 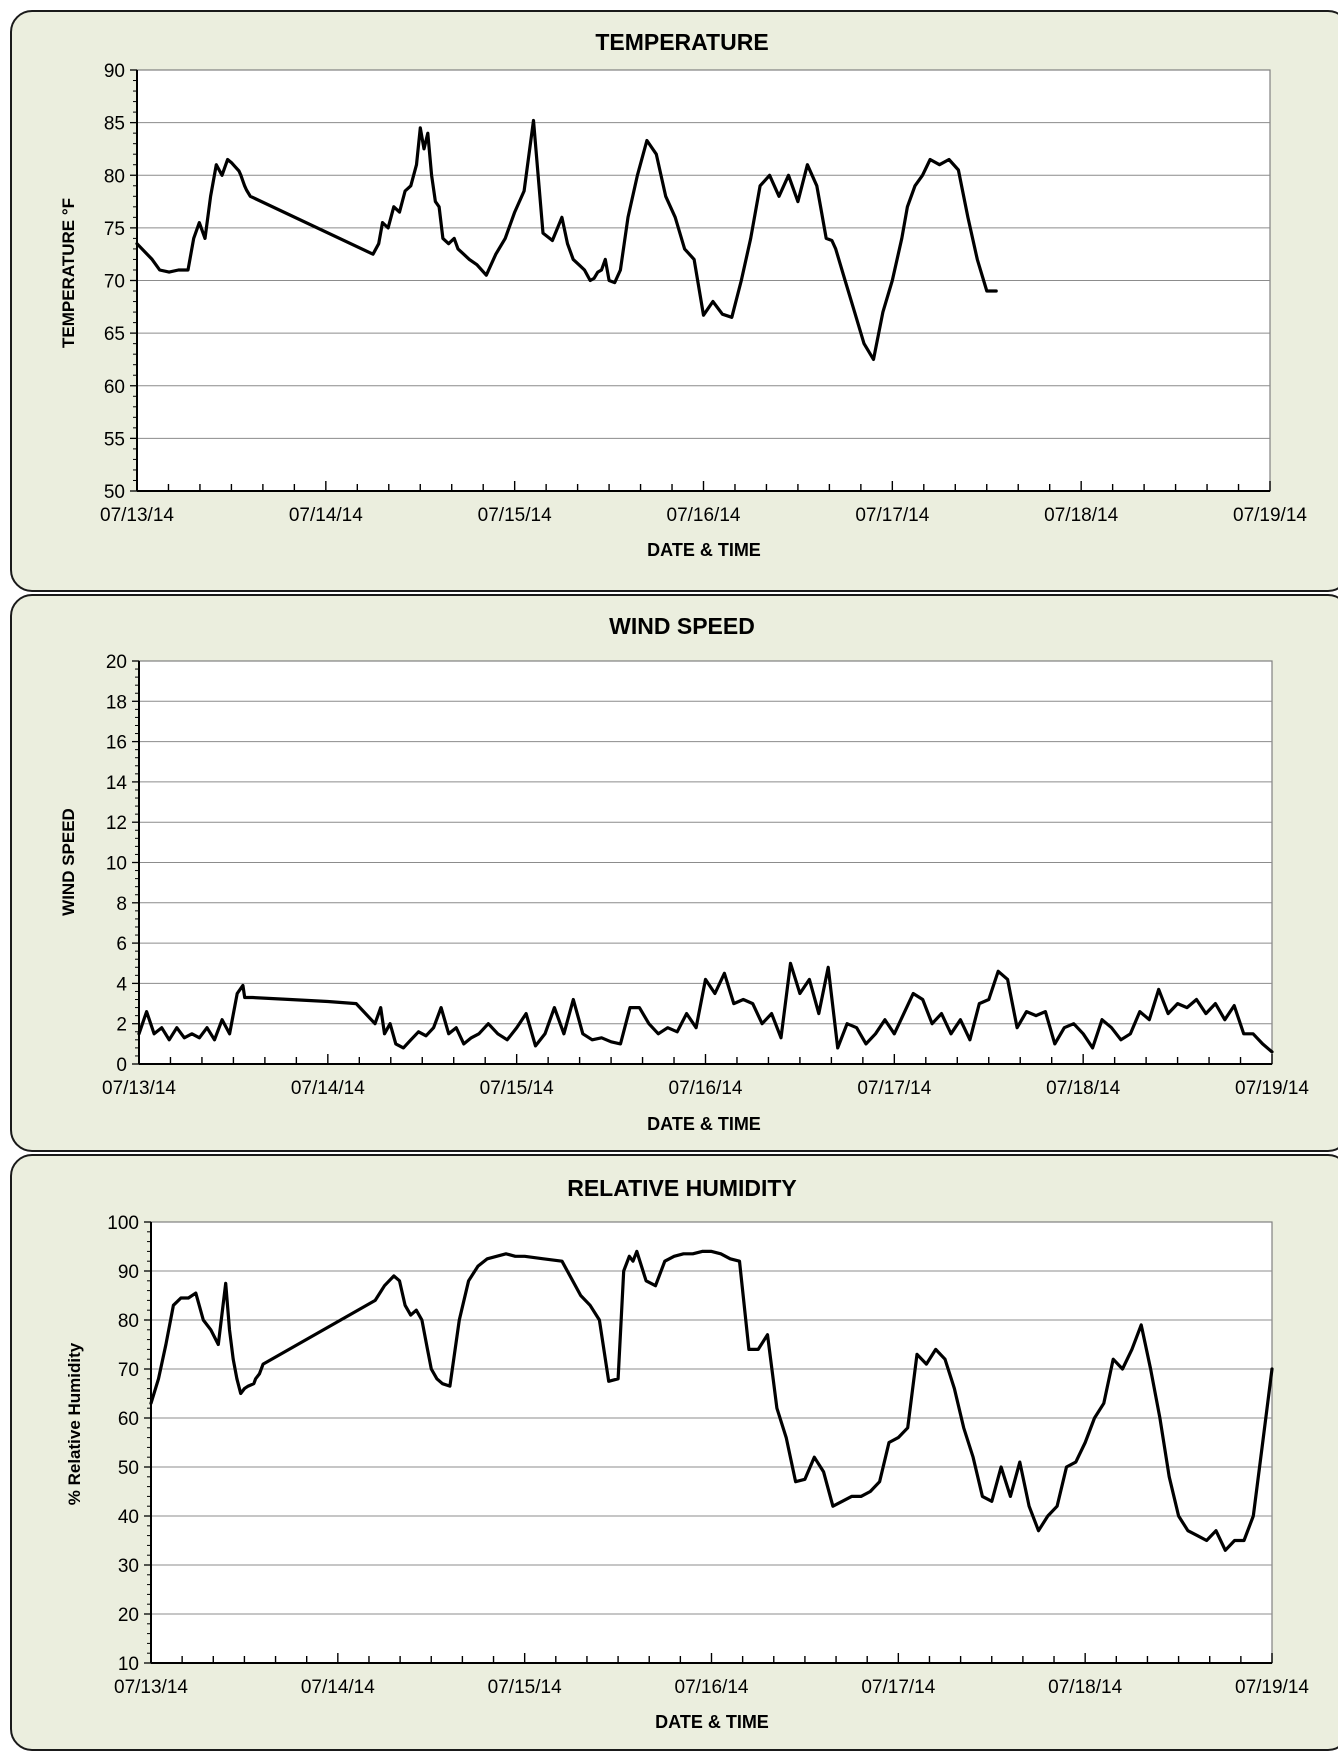 What do you see at coordinates (114, 124) in the screenshot?
I see `y-tick-label: 85` at bounding box center [114, 124].